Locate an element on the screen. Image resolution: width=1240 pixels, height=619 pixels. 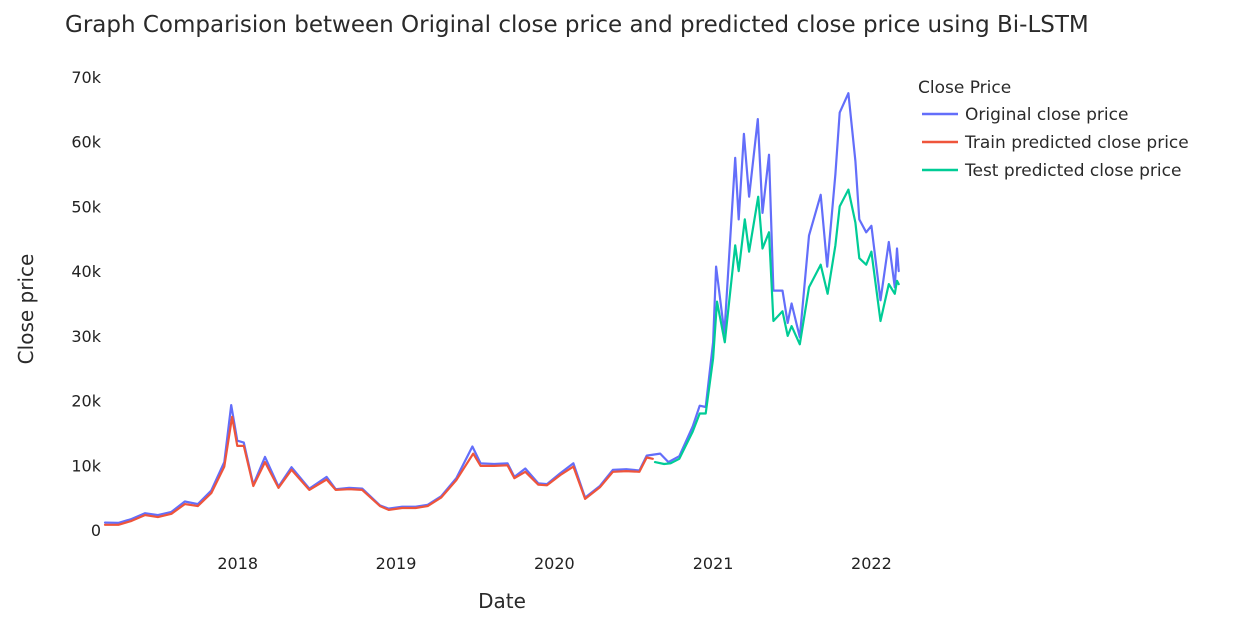
legend-item-3: Test predicted close price is located at coordinates (1051, 171).